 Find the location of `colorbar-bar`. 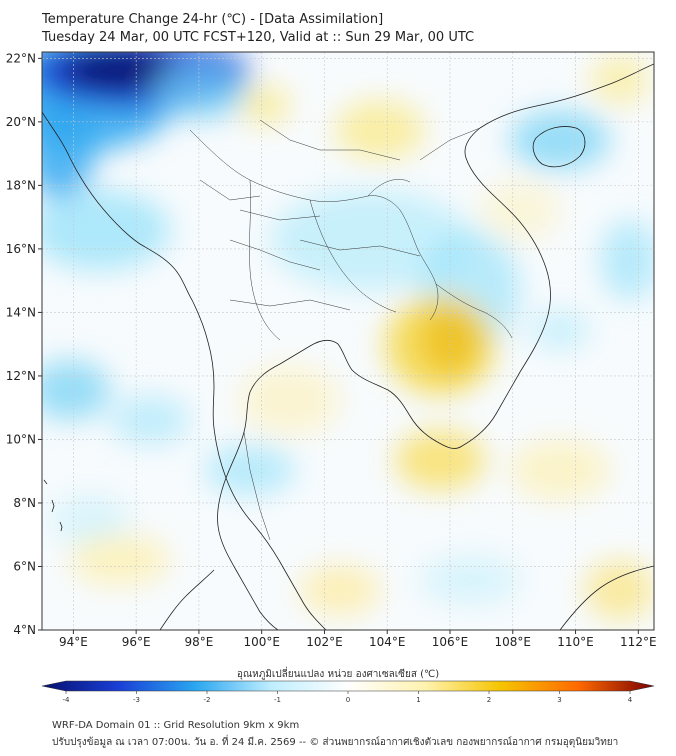

colorbar-bar is located at coordinates (348, 686).